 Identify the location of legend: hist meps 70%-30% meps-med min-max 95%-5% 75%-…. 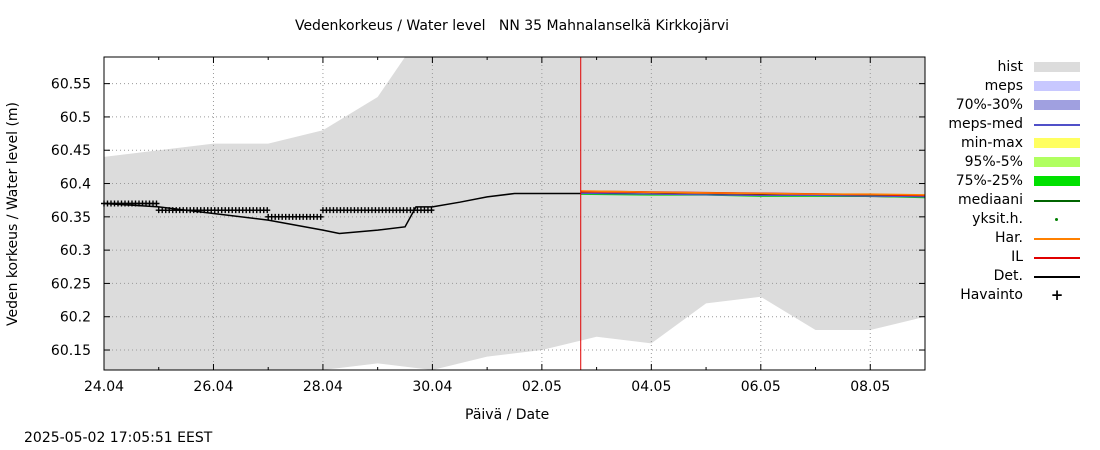
(1010, 181).